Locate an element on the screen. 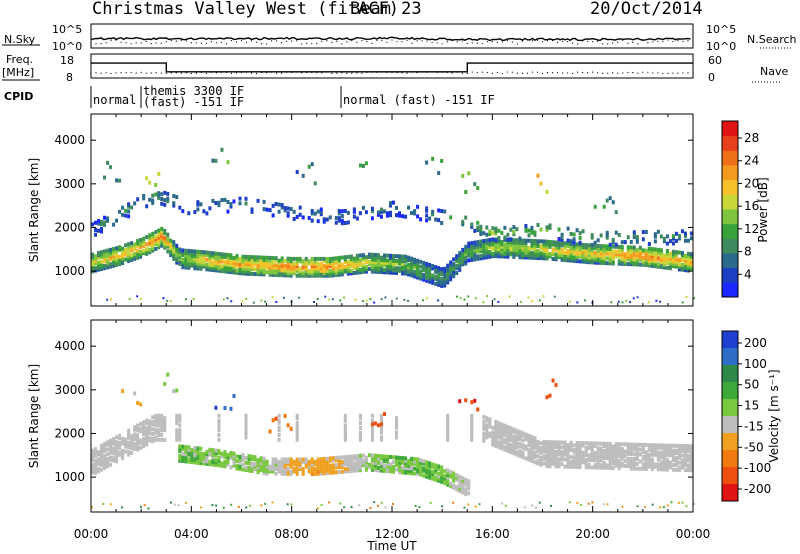 This screenshot has height=554, width=800. velocity-colorbar-swatch is located at coordinates (730, 425).